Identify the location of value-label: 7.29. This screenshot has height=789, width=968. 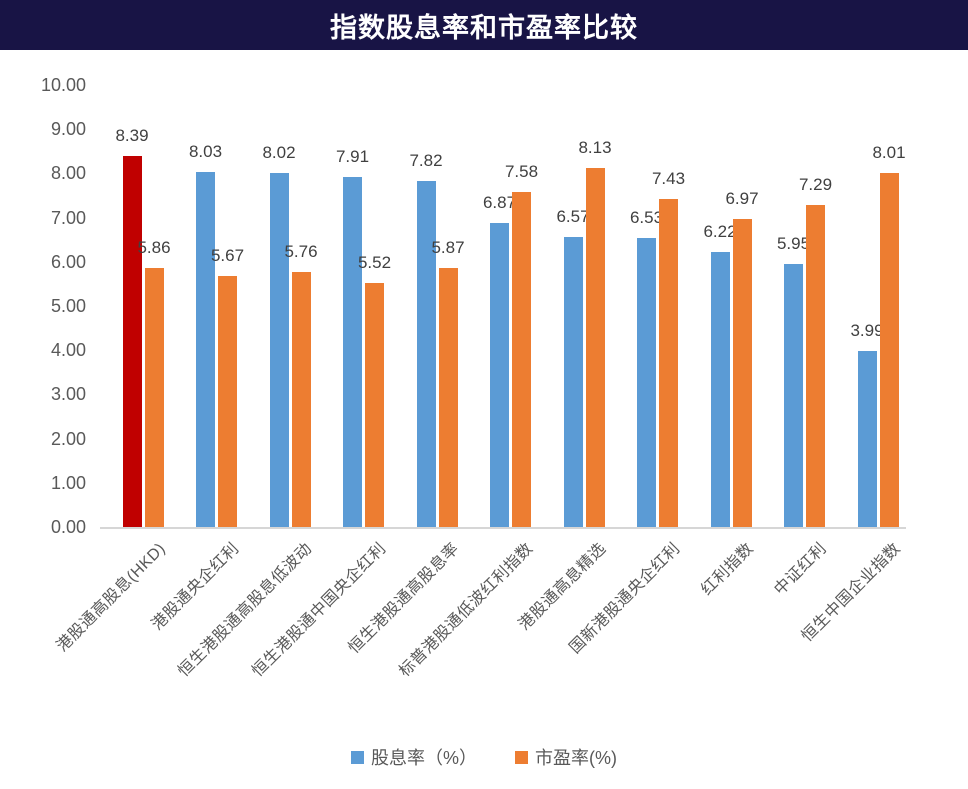
(815, 184).